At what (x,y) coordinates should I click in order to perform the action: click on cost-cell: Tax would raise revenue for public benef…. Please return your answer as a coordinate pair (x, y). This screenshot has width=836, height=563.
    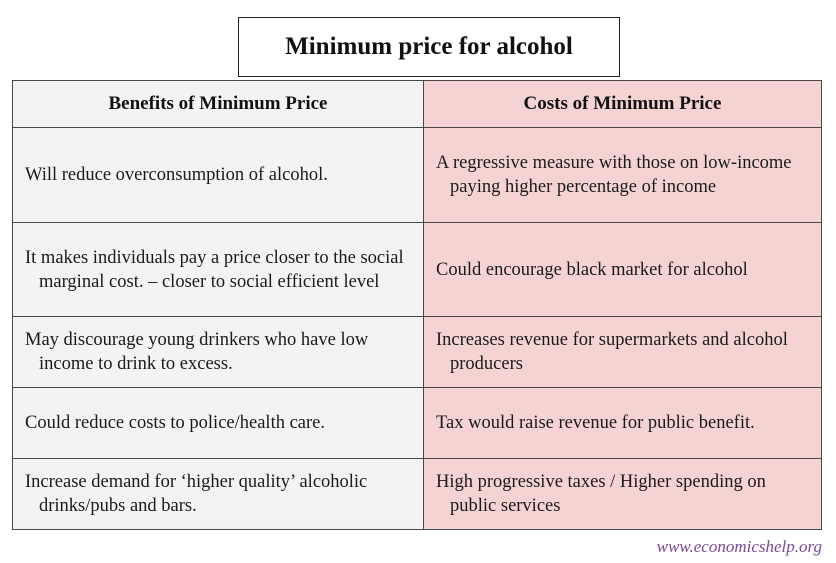
    Looking at the image, I should click on (622, 423).